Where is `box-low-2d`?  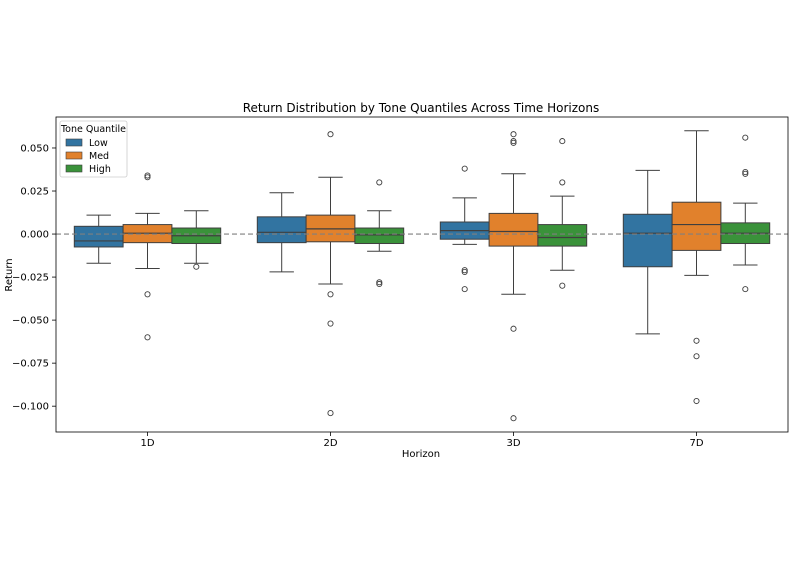 box-low-2d is located at coordinates (281, 232).